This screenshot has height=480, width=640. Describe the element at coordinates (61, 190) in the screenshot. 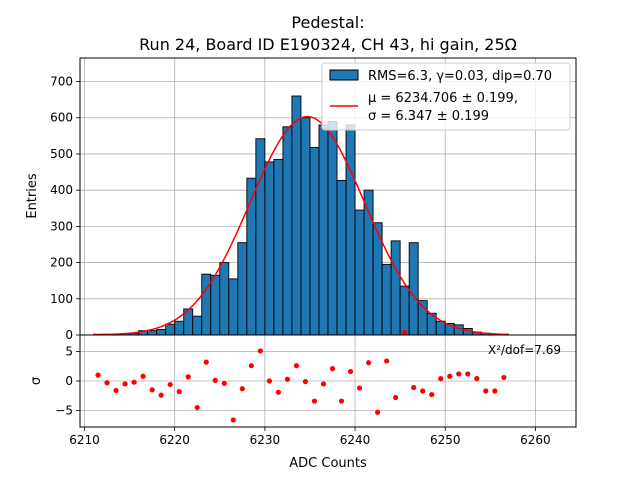

I see `y-tick-label: 400` at that location.